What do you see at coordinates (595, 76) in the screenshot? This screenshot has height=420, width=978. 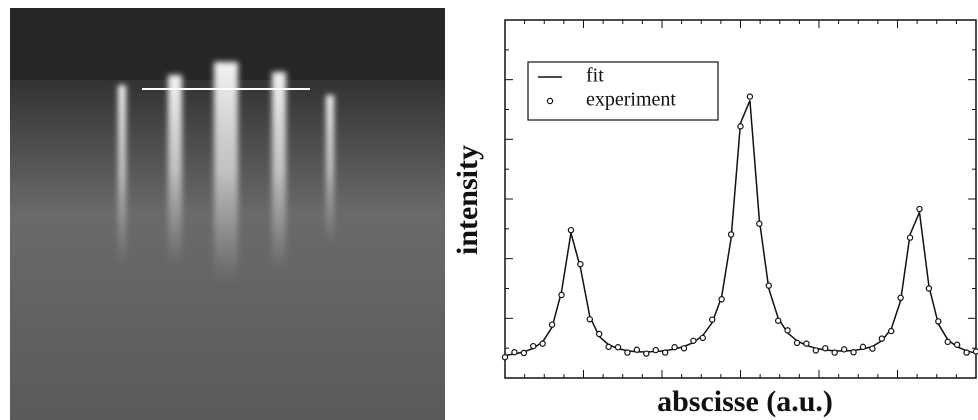 I see `legend-label: fit` at bounding box center [595, 76].